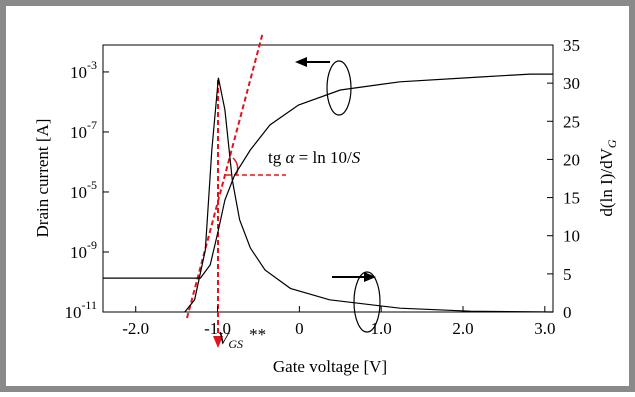 The height and width of the screenshot is (397, 635). I want to click on y-tick-label: 10⁻⁵, so click(83, 190).